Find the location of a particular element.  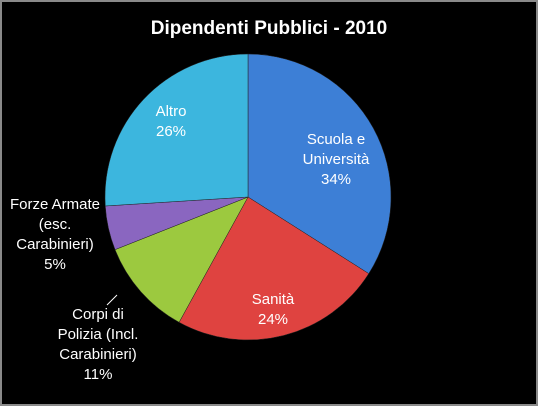

chart-title: Dipendenti Pubblici - 2010 is located at coordinates (269, 28).